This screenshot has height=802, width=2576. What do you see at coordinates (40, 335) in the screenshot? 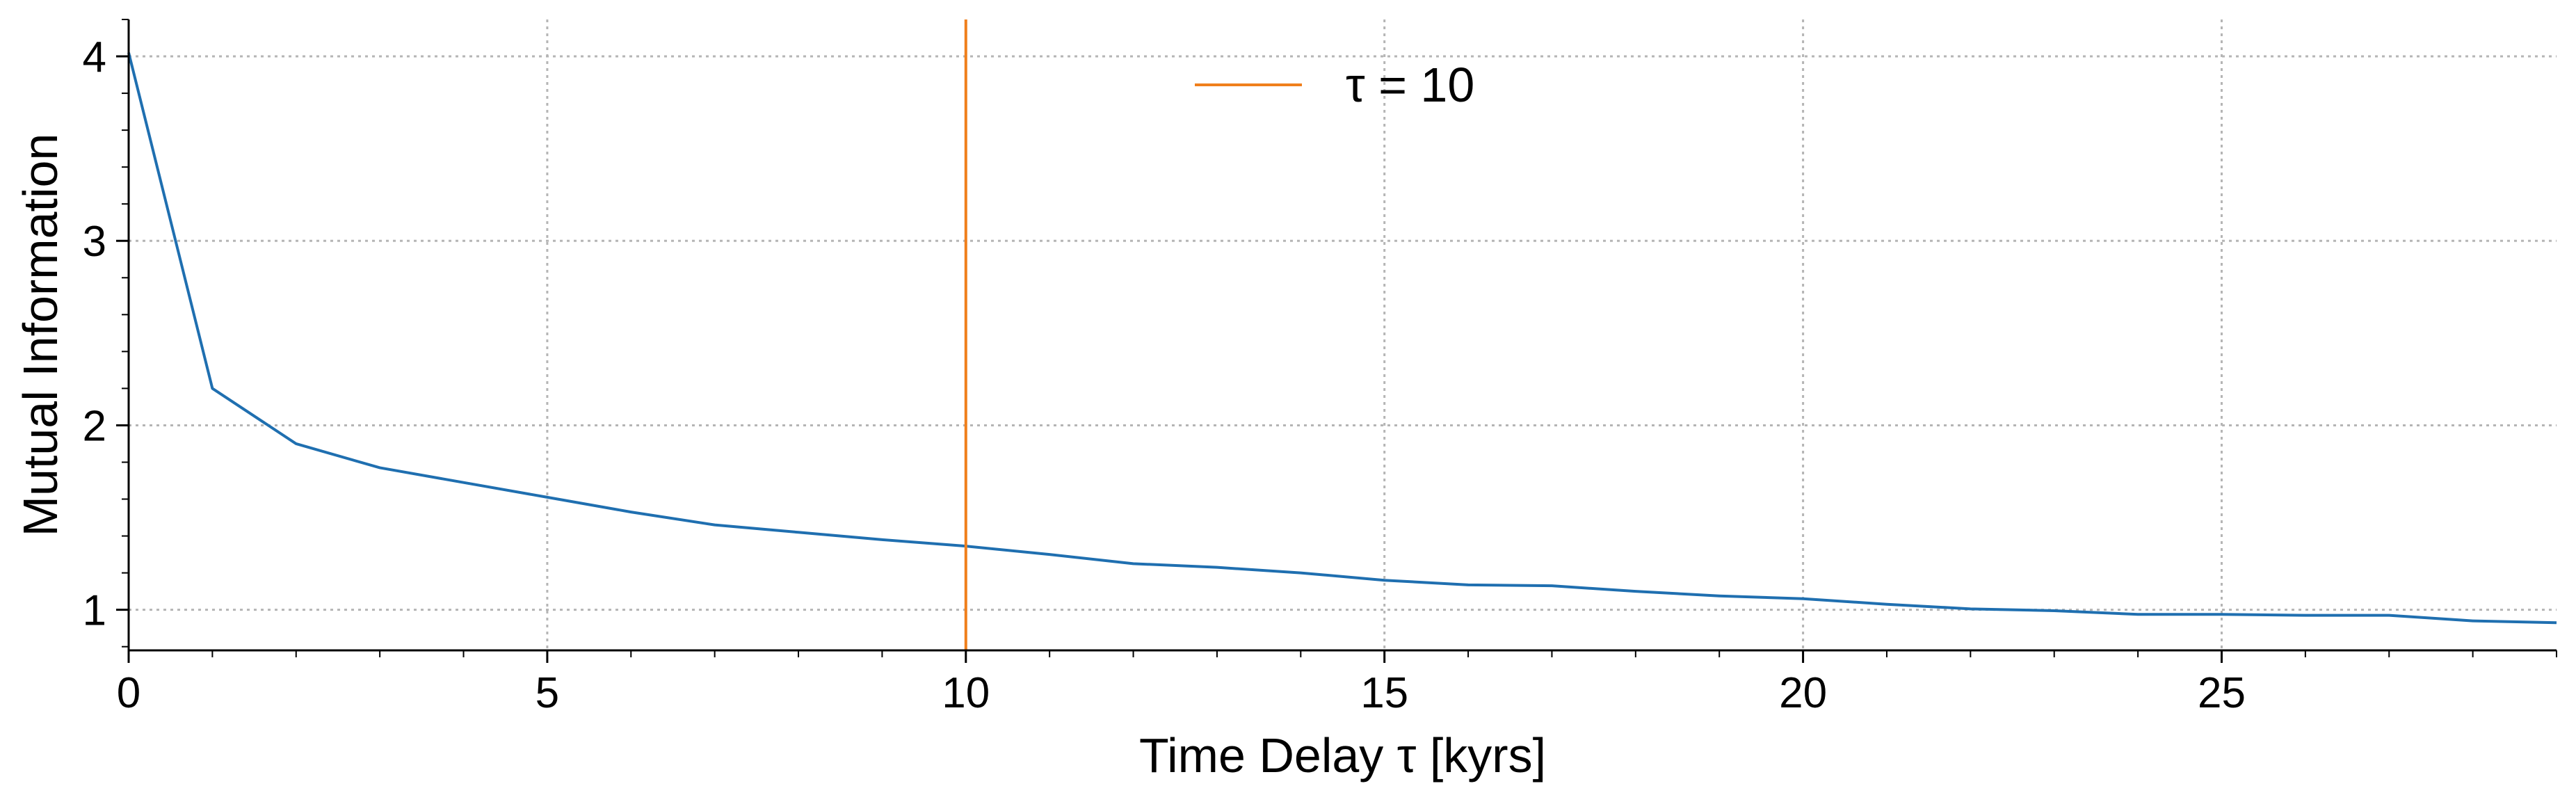
I see `y-axis-label: Mutual Information` at bounding box center [40, 335].